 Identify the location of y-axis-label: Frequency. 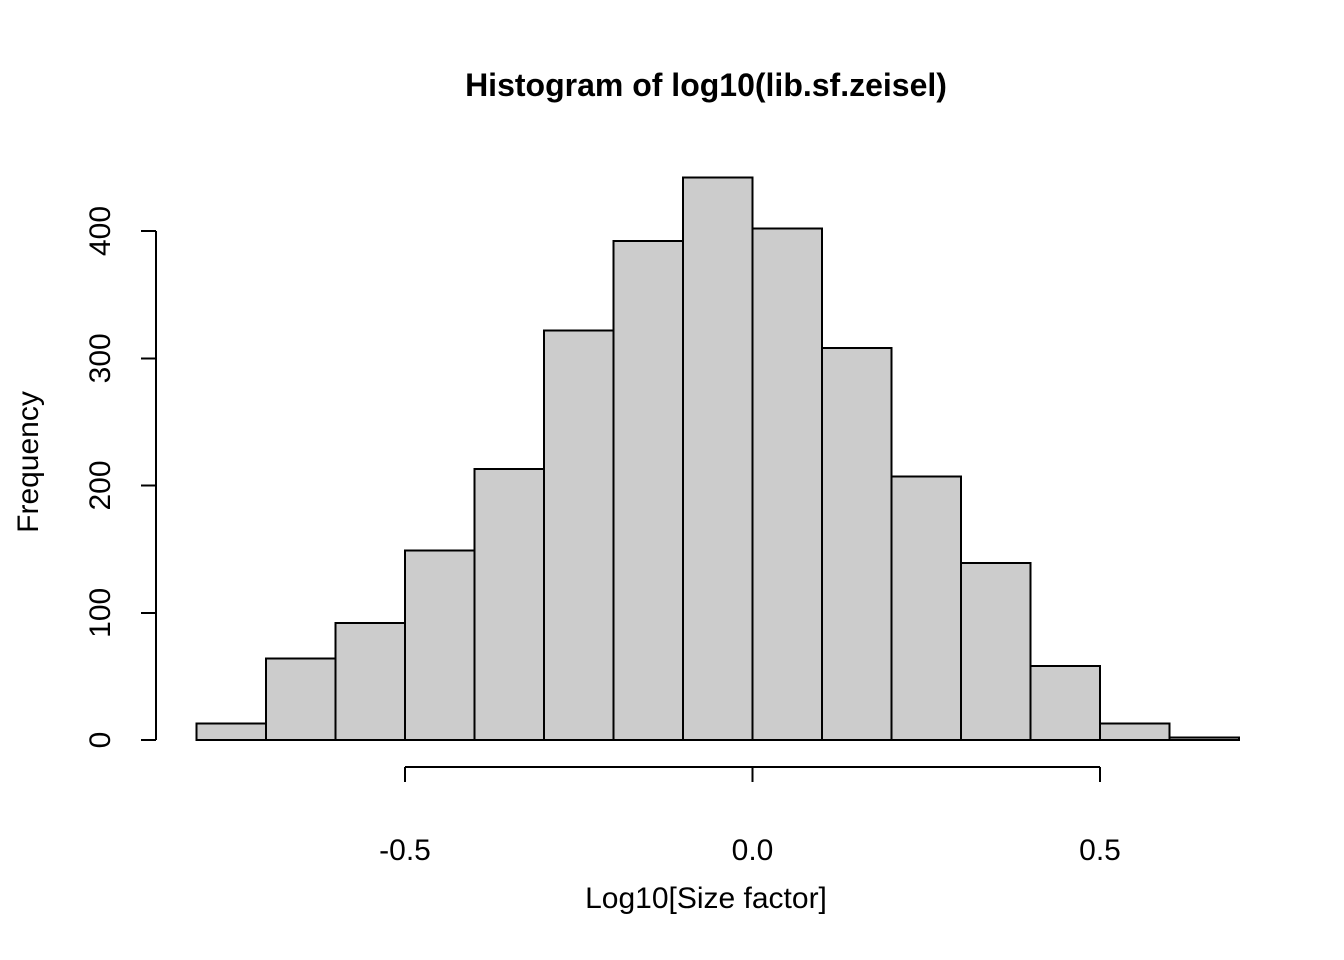
(28, 462).